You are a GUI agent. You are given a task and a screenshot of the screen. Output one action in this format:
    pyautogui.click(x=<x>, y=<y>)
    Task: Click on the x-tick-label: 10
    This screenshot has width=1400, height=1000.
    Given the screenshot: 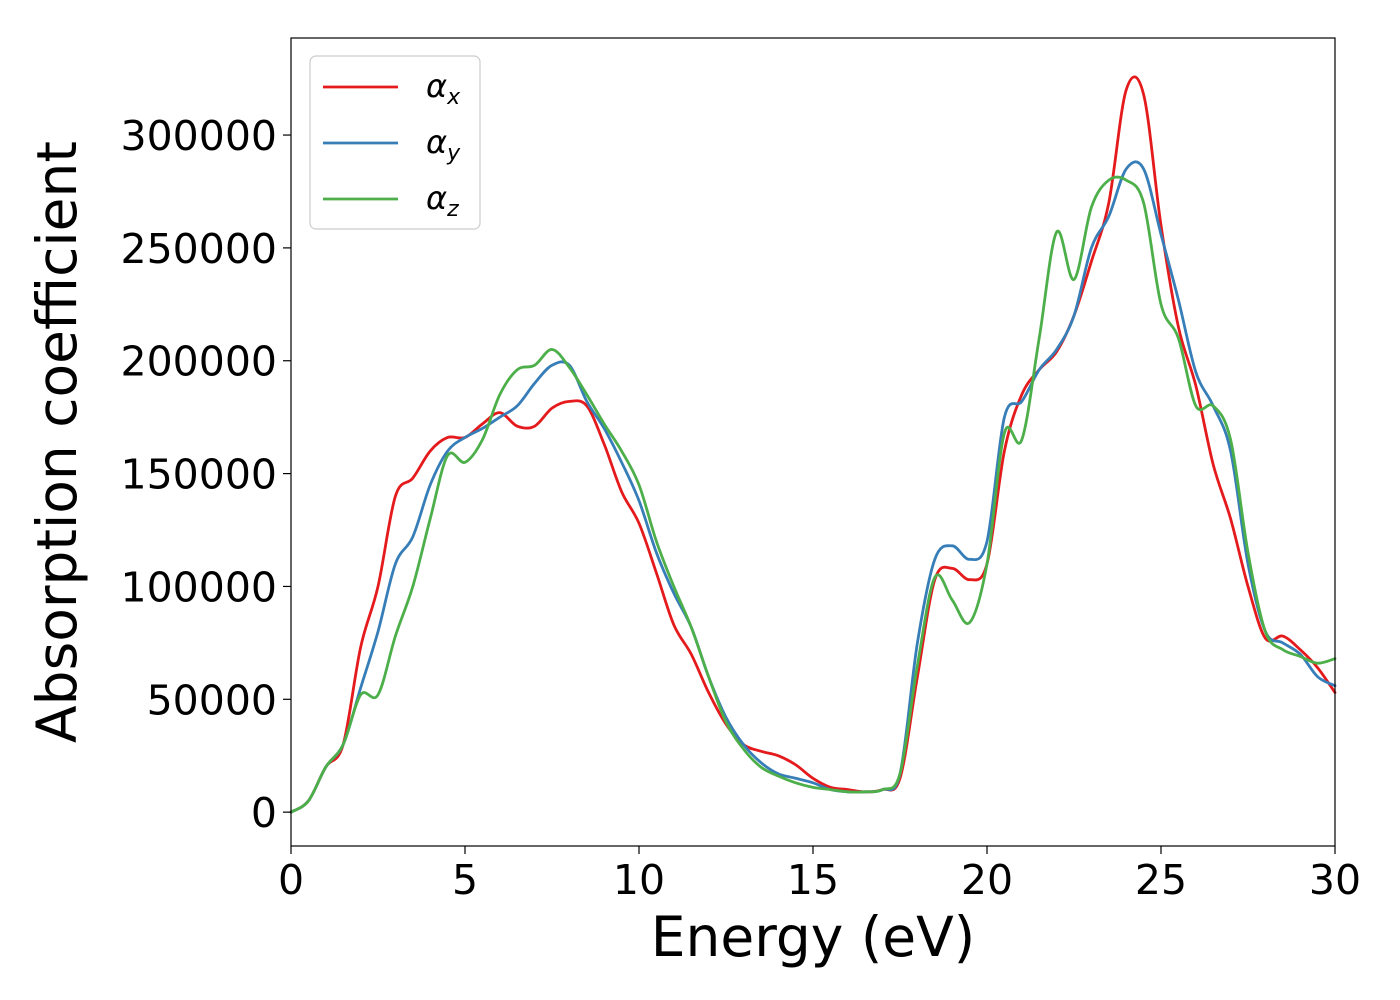 What is the action you would take?
    pyautogui.click(x=639, y=880)
    